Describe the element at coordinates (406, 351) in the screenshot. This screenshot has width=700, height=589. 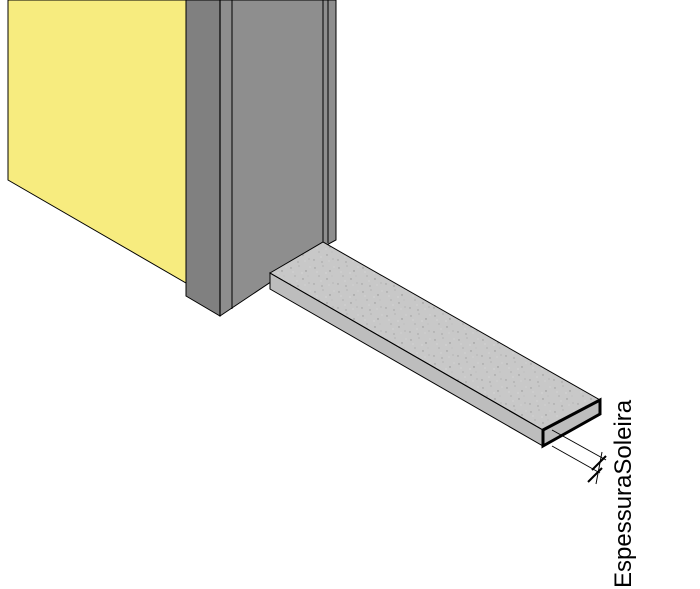
I see `sill-top-edge` at that location.